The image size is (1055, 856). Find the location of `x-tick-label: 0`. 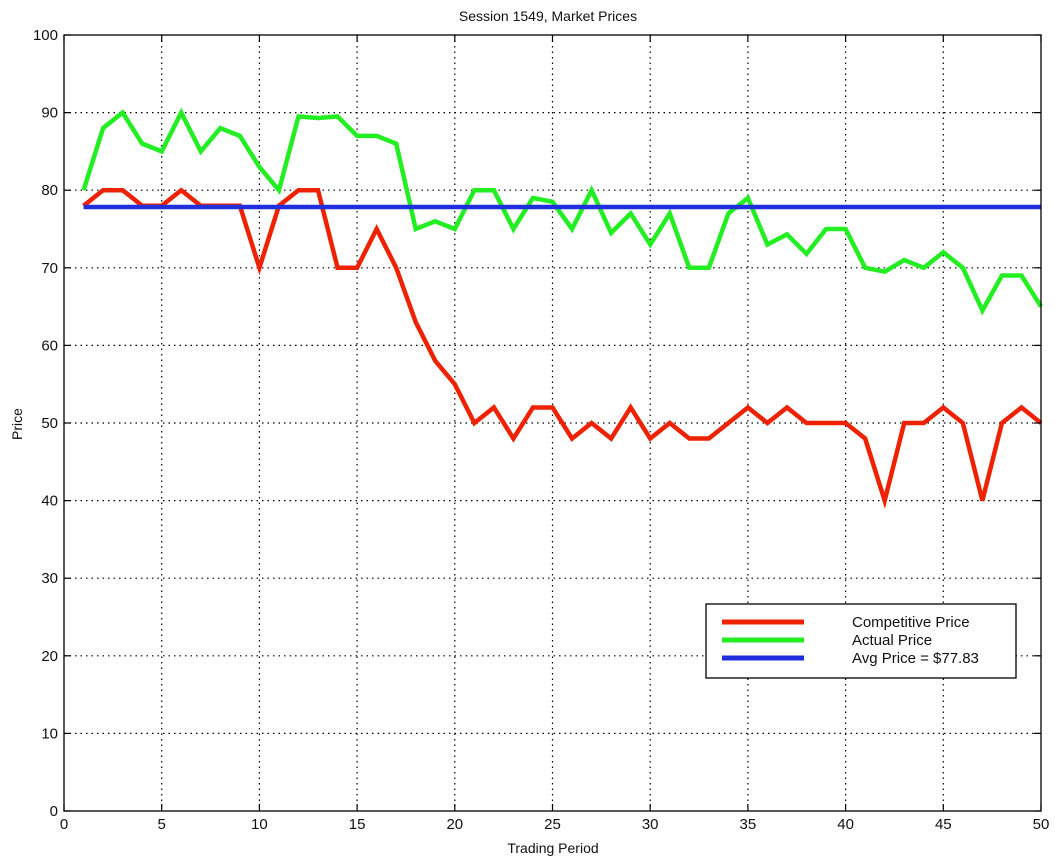

x-tick-label: 0 is located at coordinates (64, 824).